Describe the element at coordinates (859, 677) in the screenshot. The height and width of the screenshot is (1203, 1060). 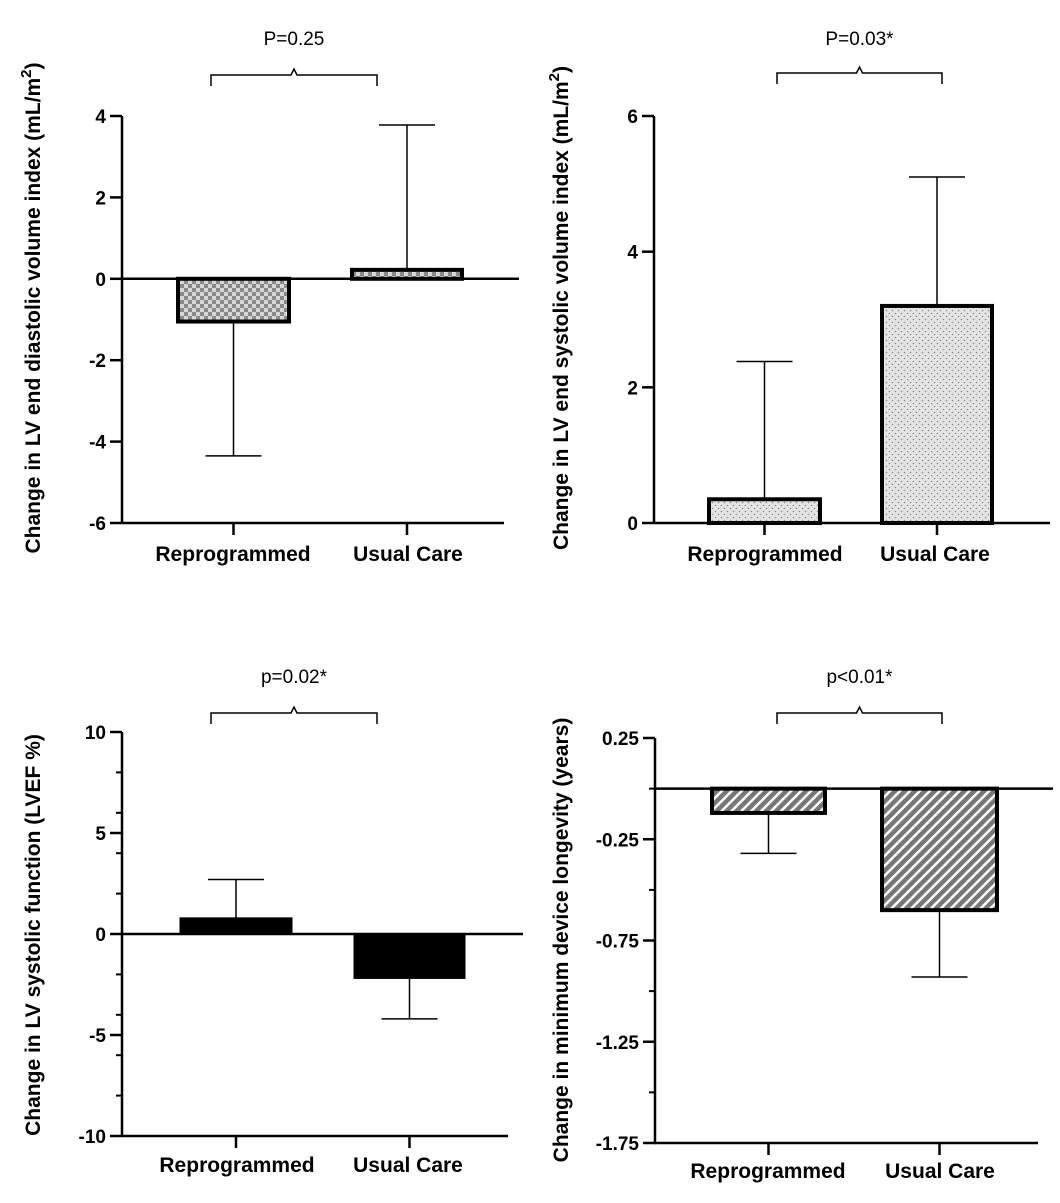
I see `significance-label: p<0.01*` at that location.